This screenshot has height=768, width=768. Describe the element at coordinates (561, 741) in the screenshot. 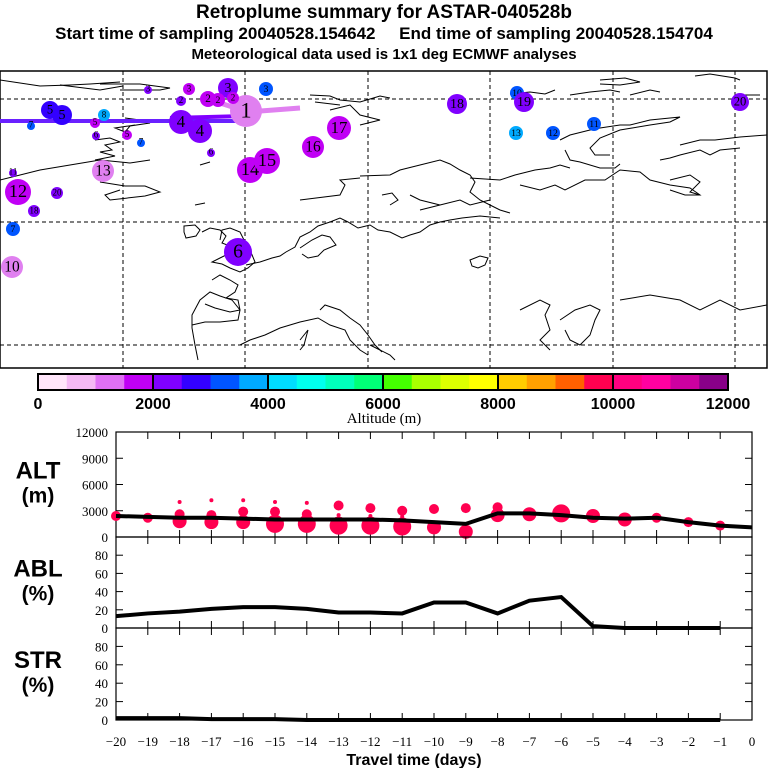

I see `x-tick-label: −6` at that location.